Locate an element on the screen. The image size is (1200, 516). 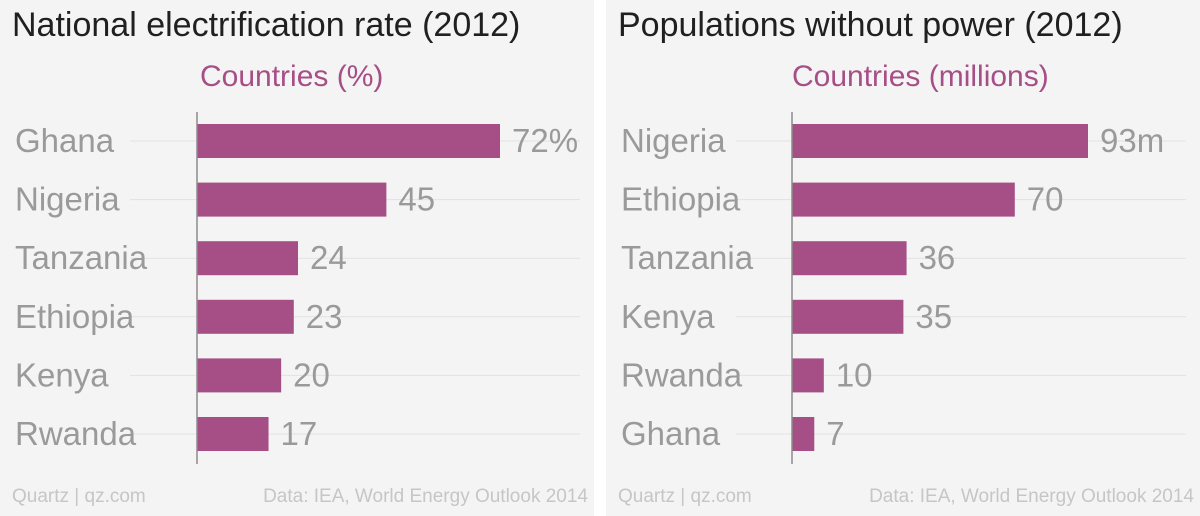
data-label: 72% is located at coordinates (545, 140).